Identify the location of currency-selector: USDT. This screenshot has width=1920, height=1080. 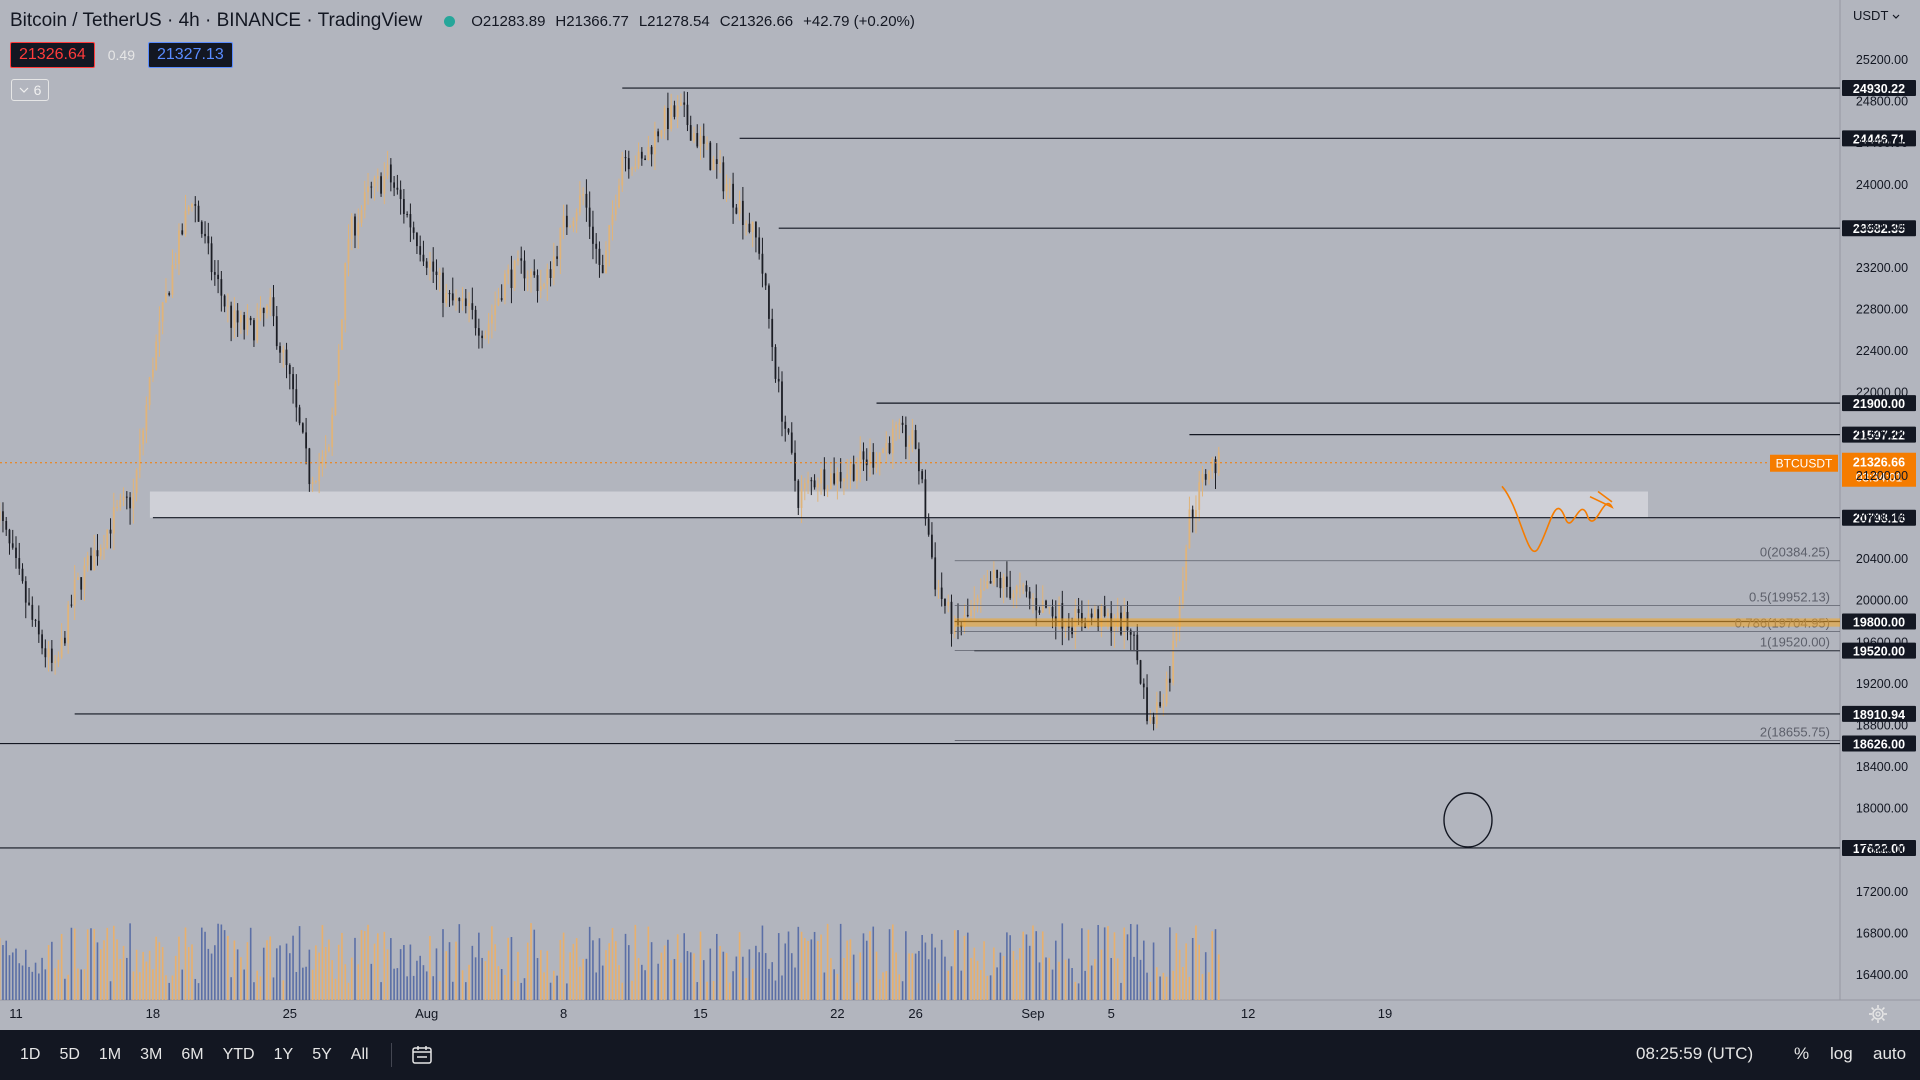
(1876, 15).